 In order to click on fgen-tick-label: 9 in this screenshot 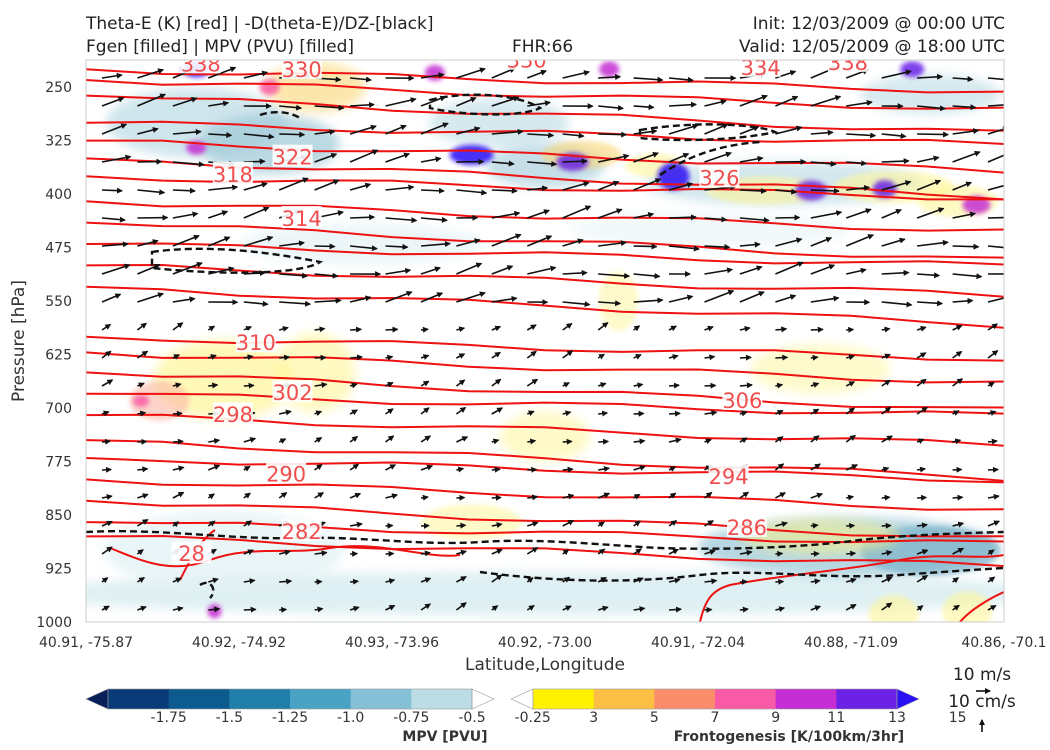, I will do `click(775, 718)`.